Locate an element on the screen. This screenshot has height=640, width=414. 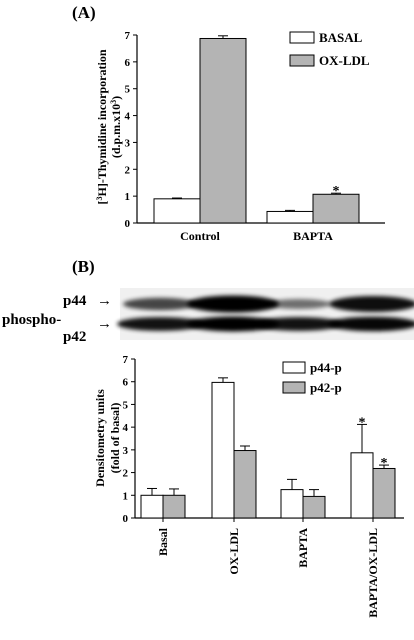
panel-b-y-tick-label: 5 is located at coordinates (126, 405).